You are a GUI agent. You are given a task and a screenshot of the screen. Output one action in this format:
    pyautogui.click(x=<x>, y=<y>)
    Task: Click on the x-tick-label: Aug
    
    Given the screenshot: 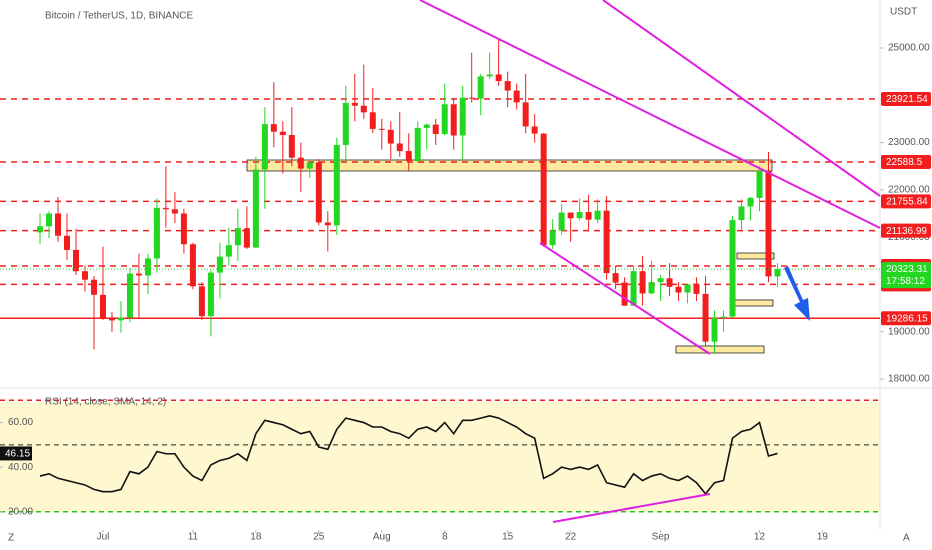 What is the action you would take?
    pyautogui.click(x=382, y=537)
    